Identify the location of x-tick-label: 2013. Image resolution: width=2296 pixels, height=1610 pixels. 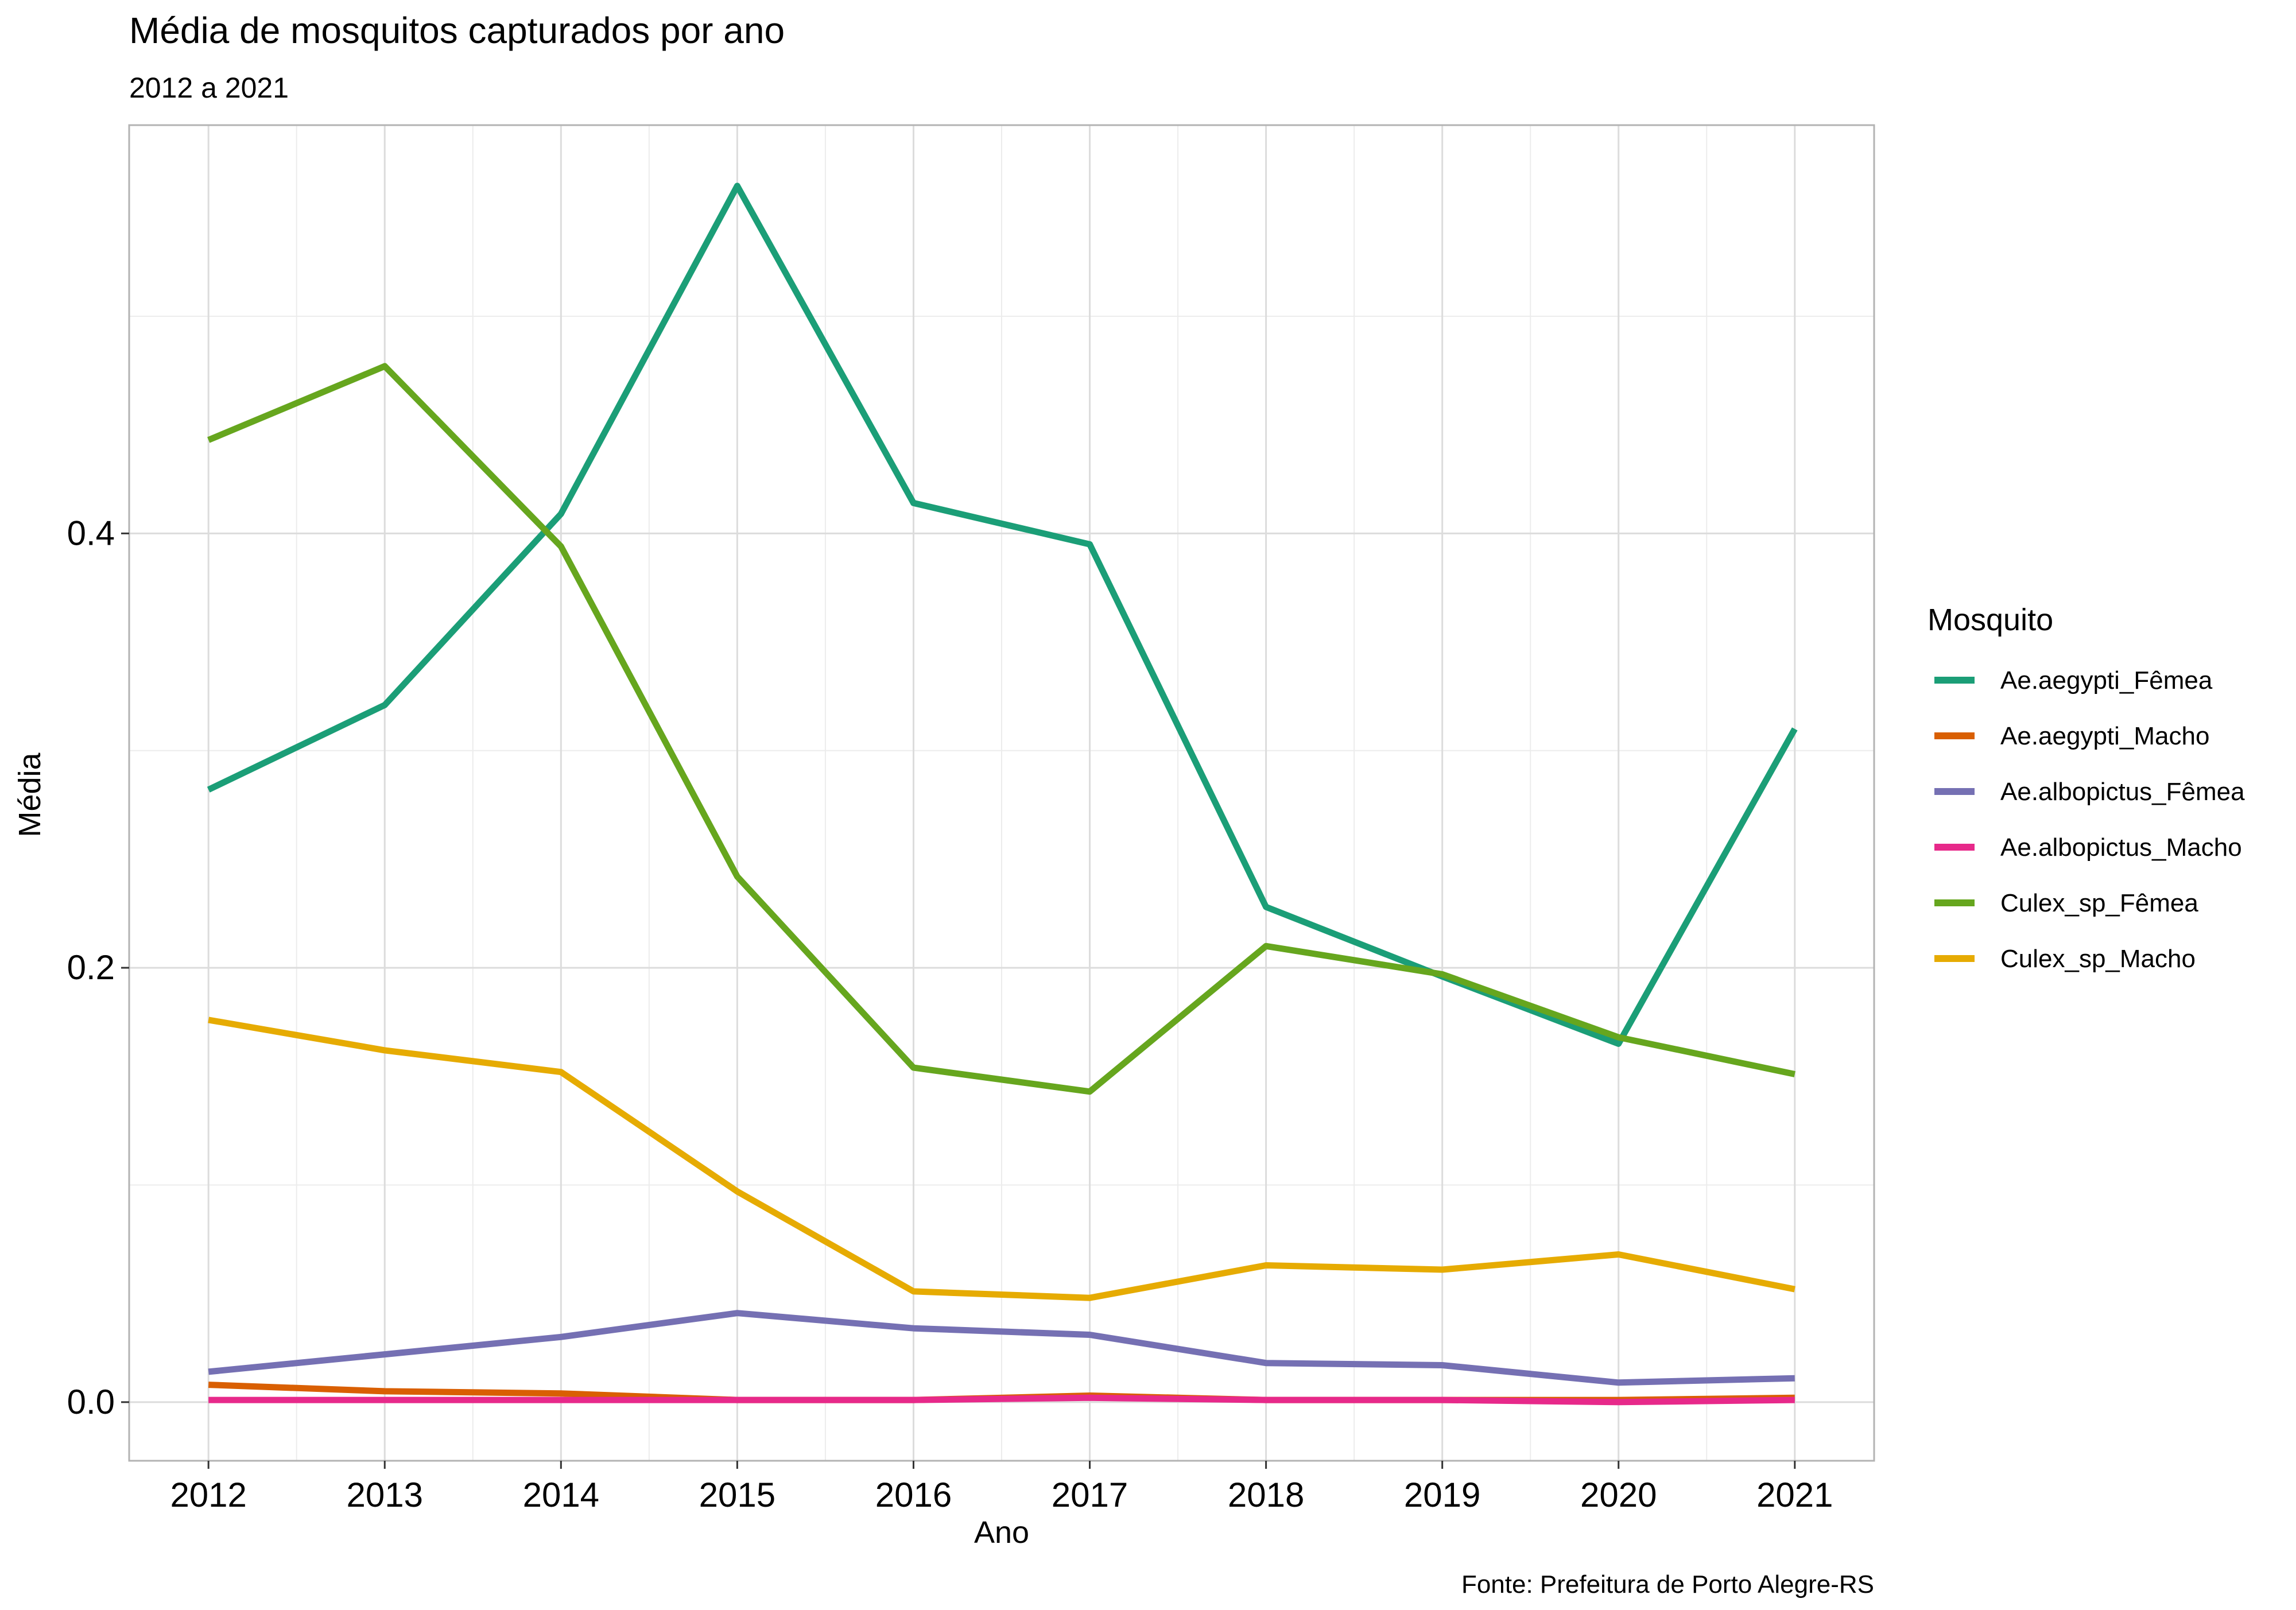
(385, 1495).